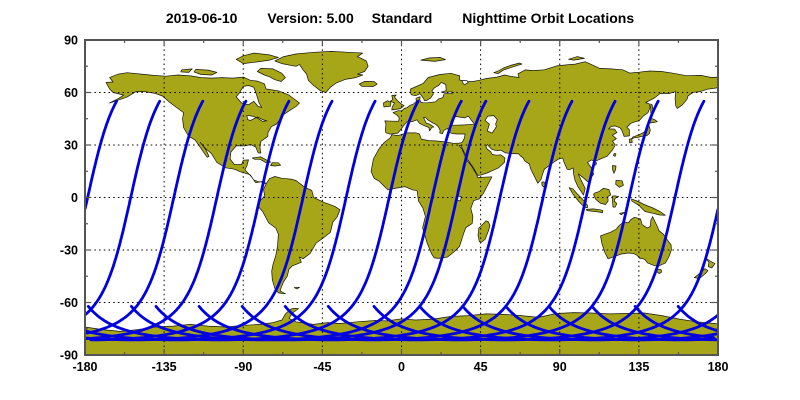 The width and height of the screenshot is (800, 400). What do you see at coordinates (257, 118) in the screenshot?
I see `water-polygon-great-lakes` at bounding box center [257, 118].